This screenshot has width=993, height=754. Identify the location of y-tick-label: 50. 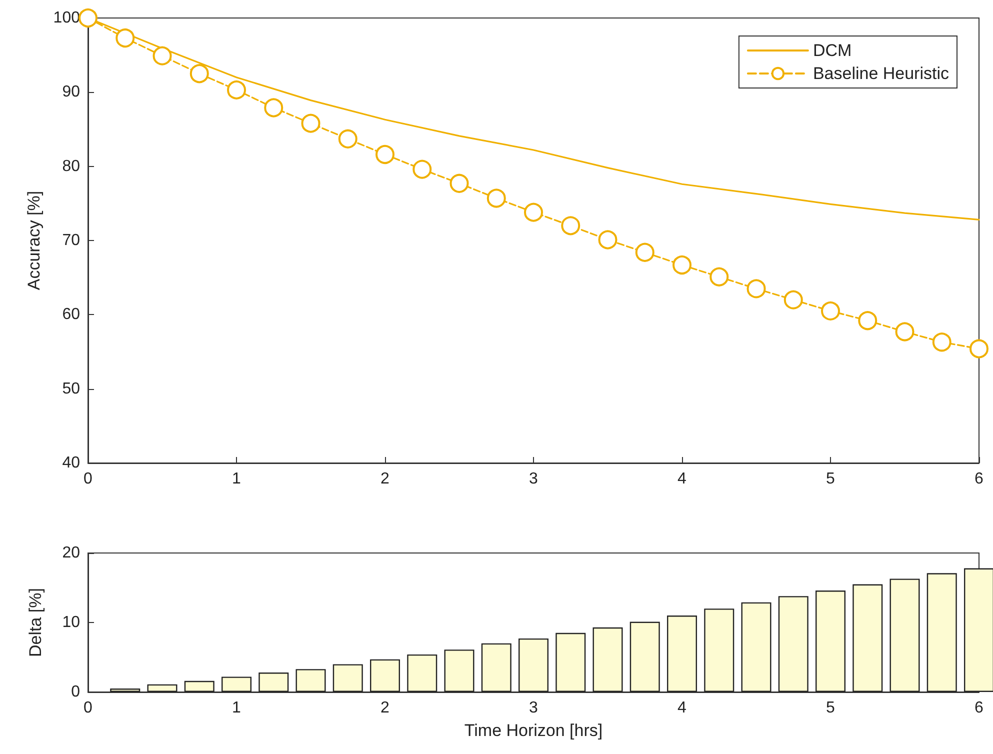
(71, 389).